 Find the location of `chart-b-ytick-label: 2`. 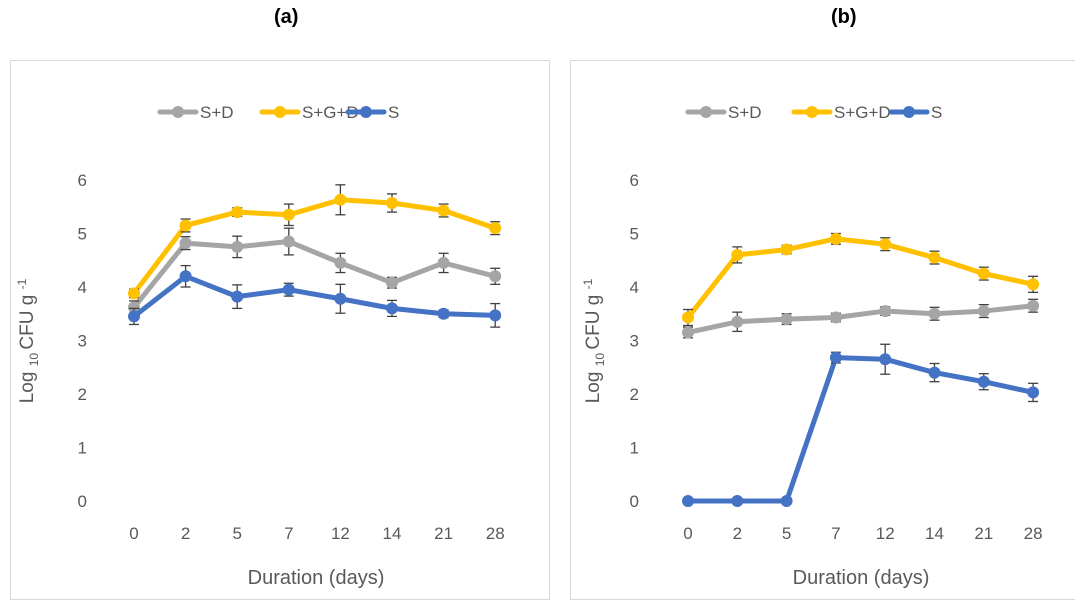

chart-b-ytick-label: 2 is located at coordinates (634, 394).